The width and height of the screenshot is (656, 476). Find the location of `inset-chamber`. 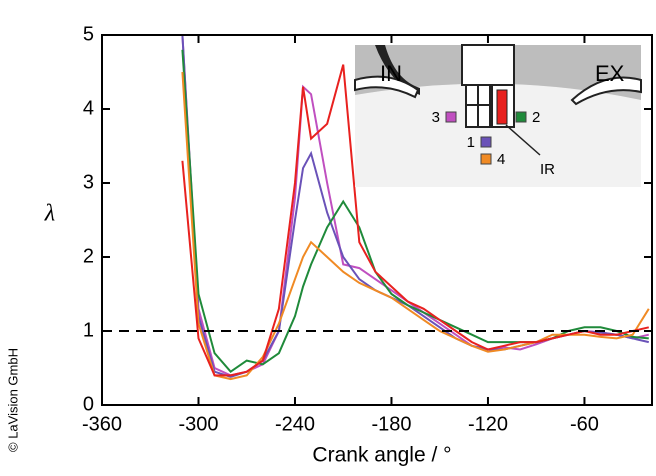

inset-chamber is located at coordinates (498, 135).